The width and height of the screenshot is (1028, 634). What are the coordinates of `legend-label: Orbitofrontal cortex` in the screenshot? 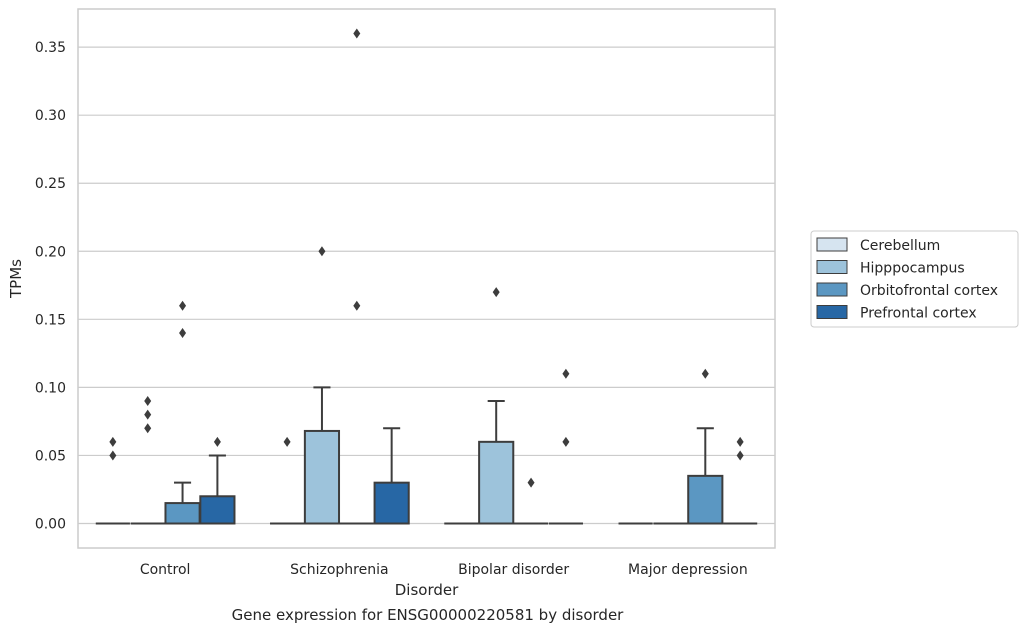 It's located at (929, 291).